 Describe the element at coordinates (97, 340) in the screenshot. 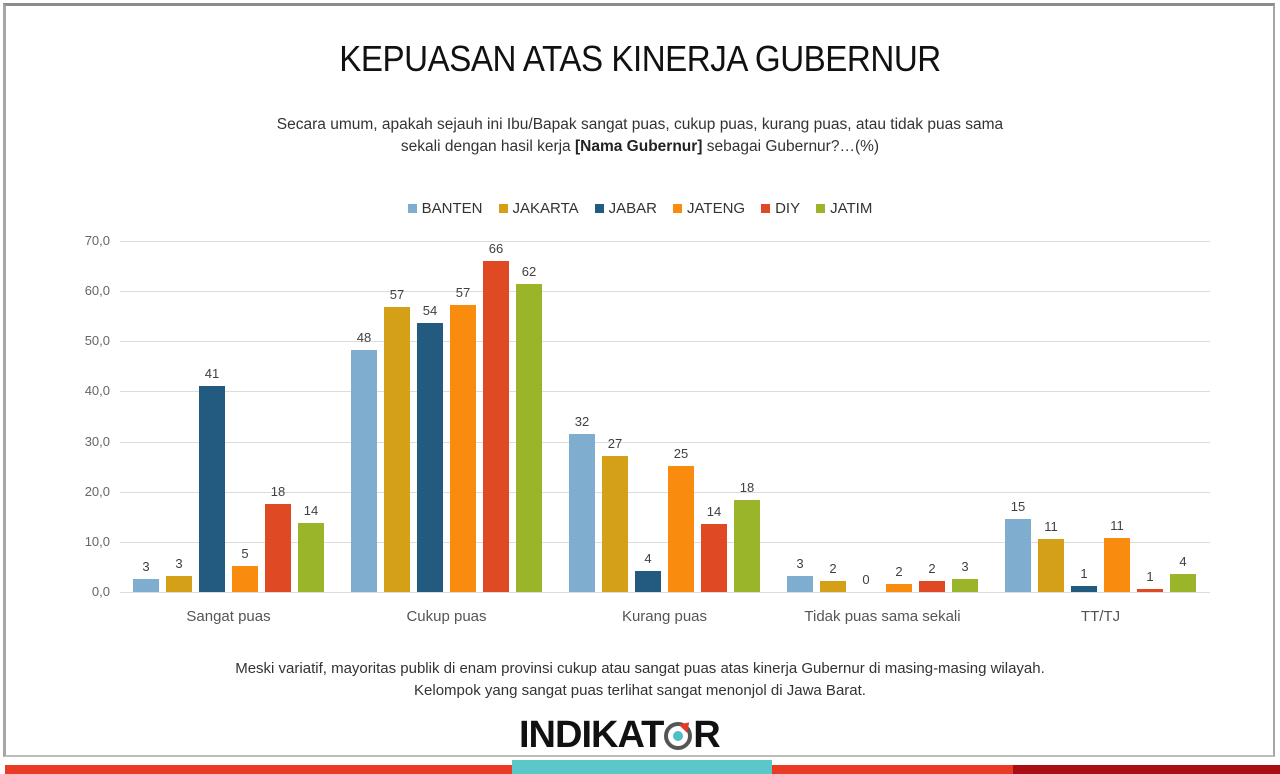

I see `y-tick-label: 50,0` at that location.